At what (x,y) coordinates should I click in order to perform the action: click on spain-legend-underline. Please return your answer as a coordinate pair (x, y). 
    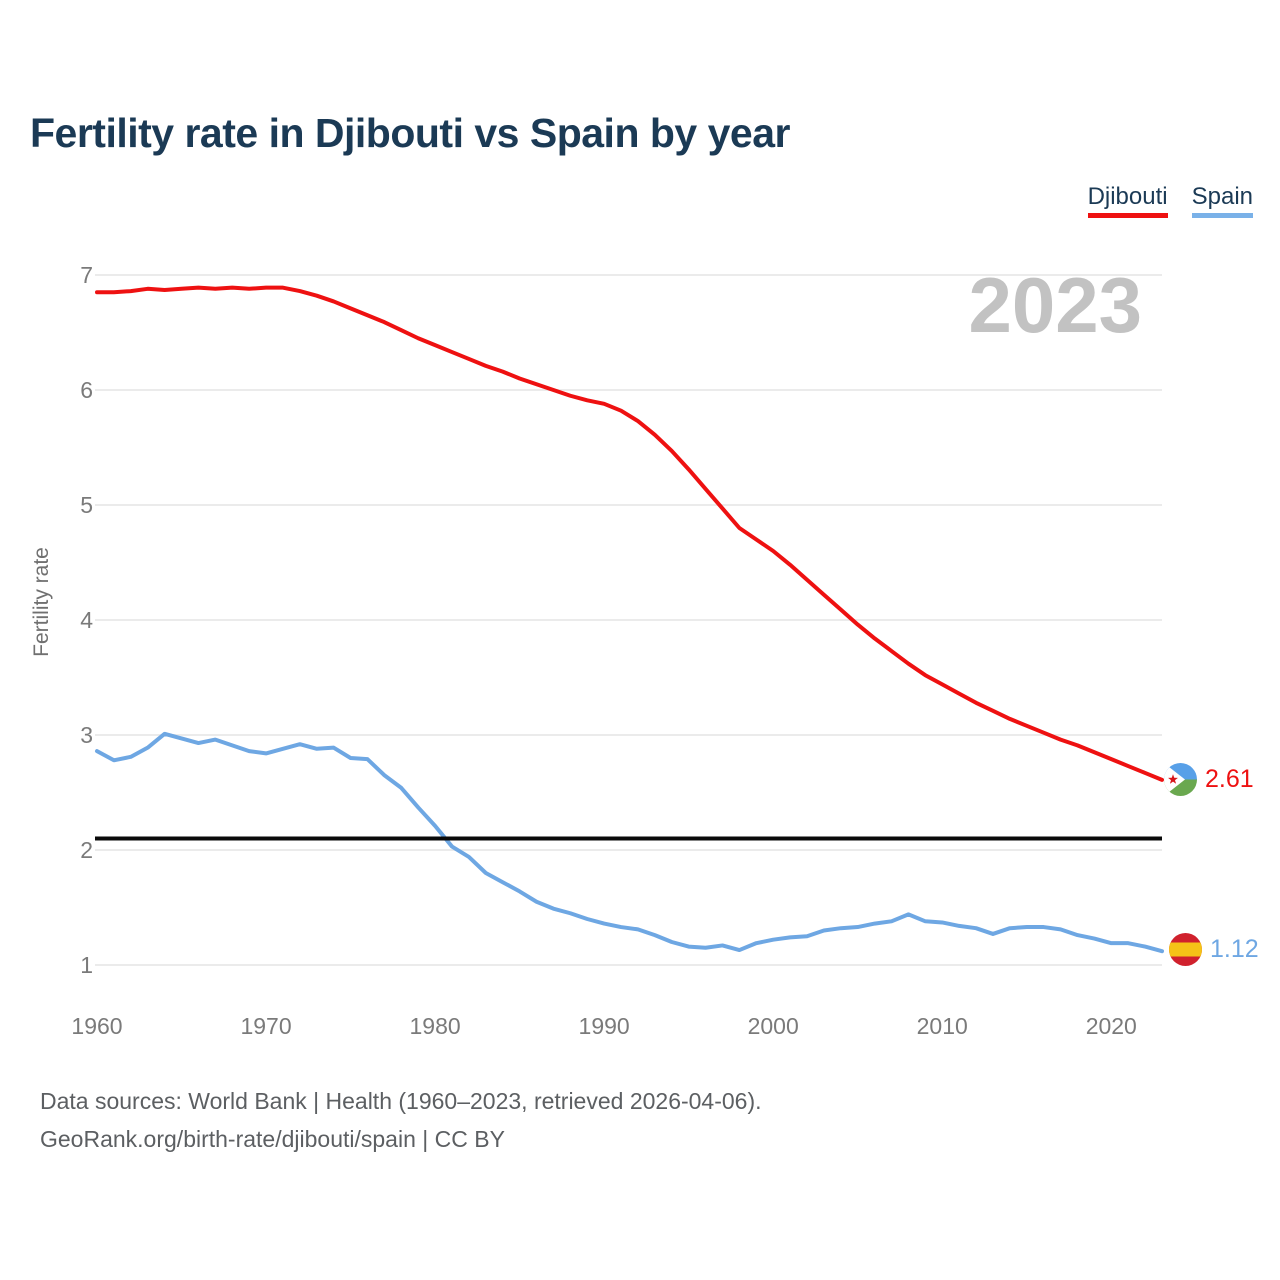
    Looking at the image, I should click on (1222, 216).